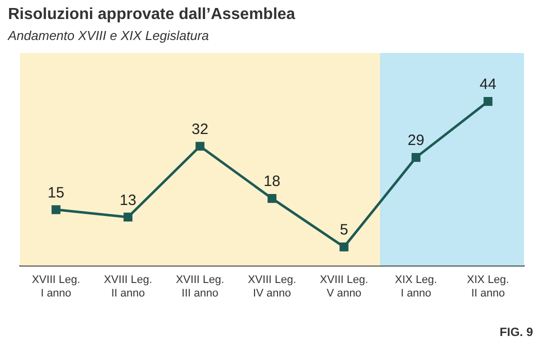 This screenshot has width=541, height=349. What do you see at coordinates (488, 85) in the screenshot?
I see `data-label: 44` at bounding box center [488, 85].